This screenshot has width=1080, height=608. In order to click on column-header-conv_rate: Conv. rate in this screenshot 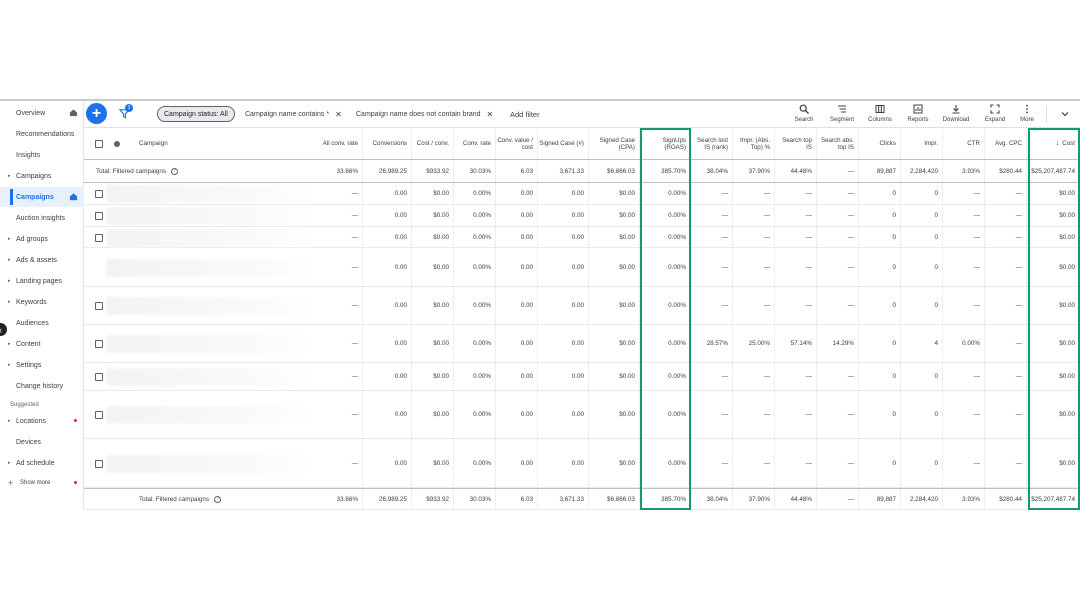, I will do `click(475, 143)`.